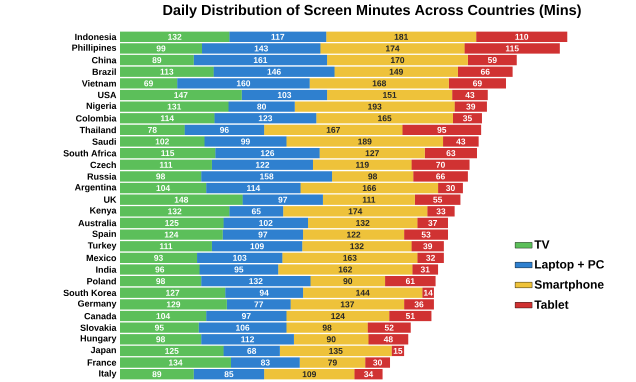  Describe the element at coordinates (243, 83) in the screenshot. I see `data-label: 160` at that location.